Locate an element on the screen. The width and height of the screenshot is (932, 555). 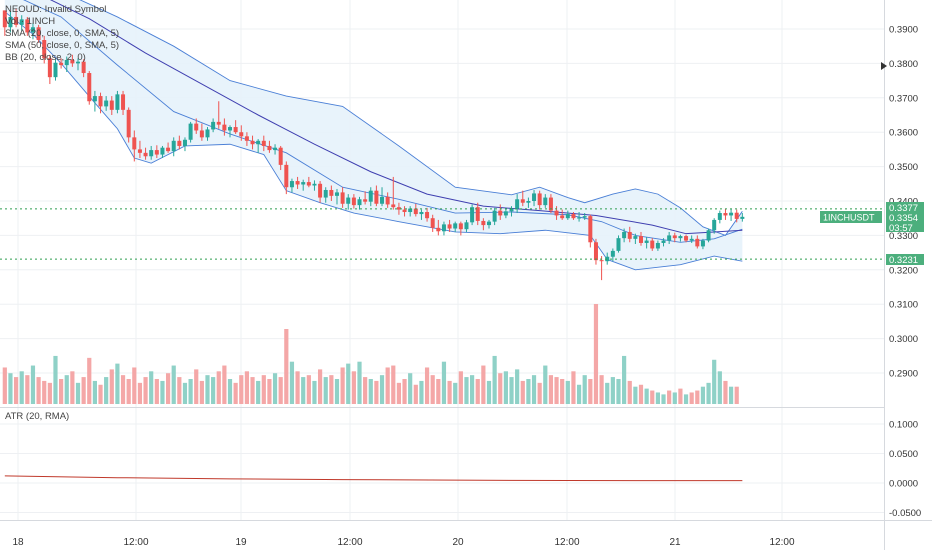
scroll-right-arrow-icon is located at coordinates (884, 66).